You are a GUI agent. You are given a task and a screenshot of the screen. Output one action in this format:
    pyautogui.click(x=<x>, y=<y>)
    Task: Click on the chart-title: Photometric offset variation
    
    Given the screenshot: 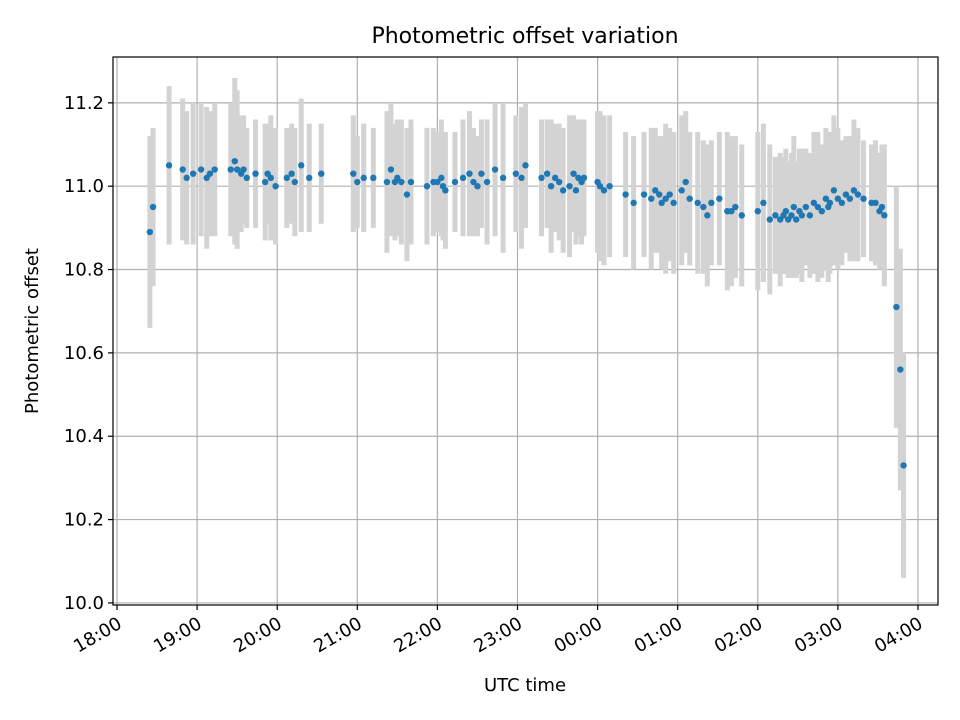 What is the action you would take?
    pyautogui.click(x=524, y=36)
    